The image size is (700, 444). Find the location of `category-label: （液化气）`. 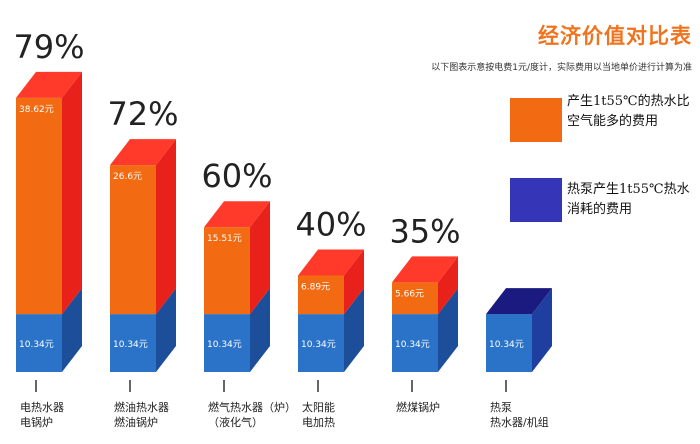

category-label: （液化气） is located at coordinates (235, 422).